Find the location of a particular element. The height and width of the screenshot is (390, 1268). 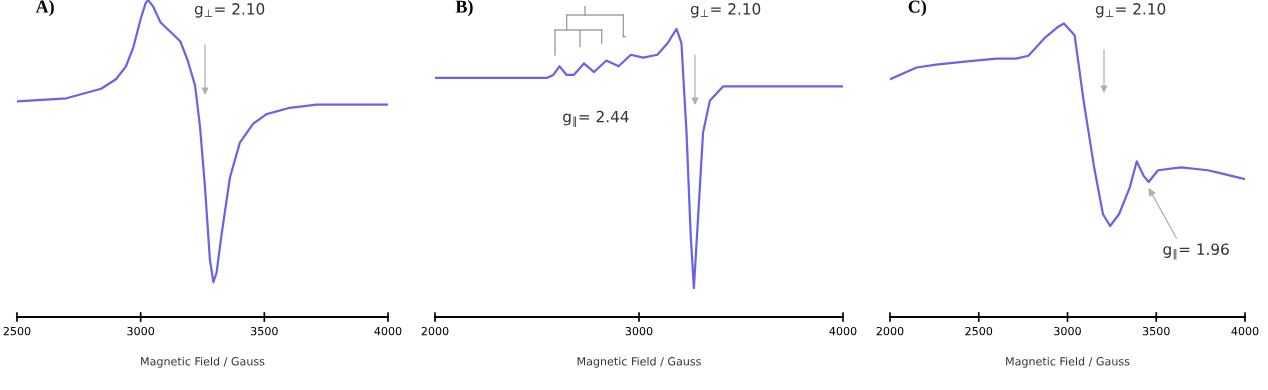

chart-title: B) is located at coordinates (464, 8).